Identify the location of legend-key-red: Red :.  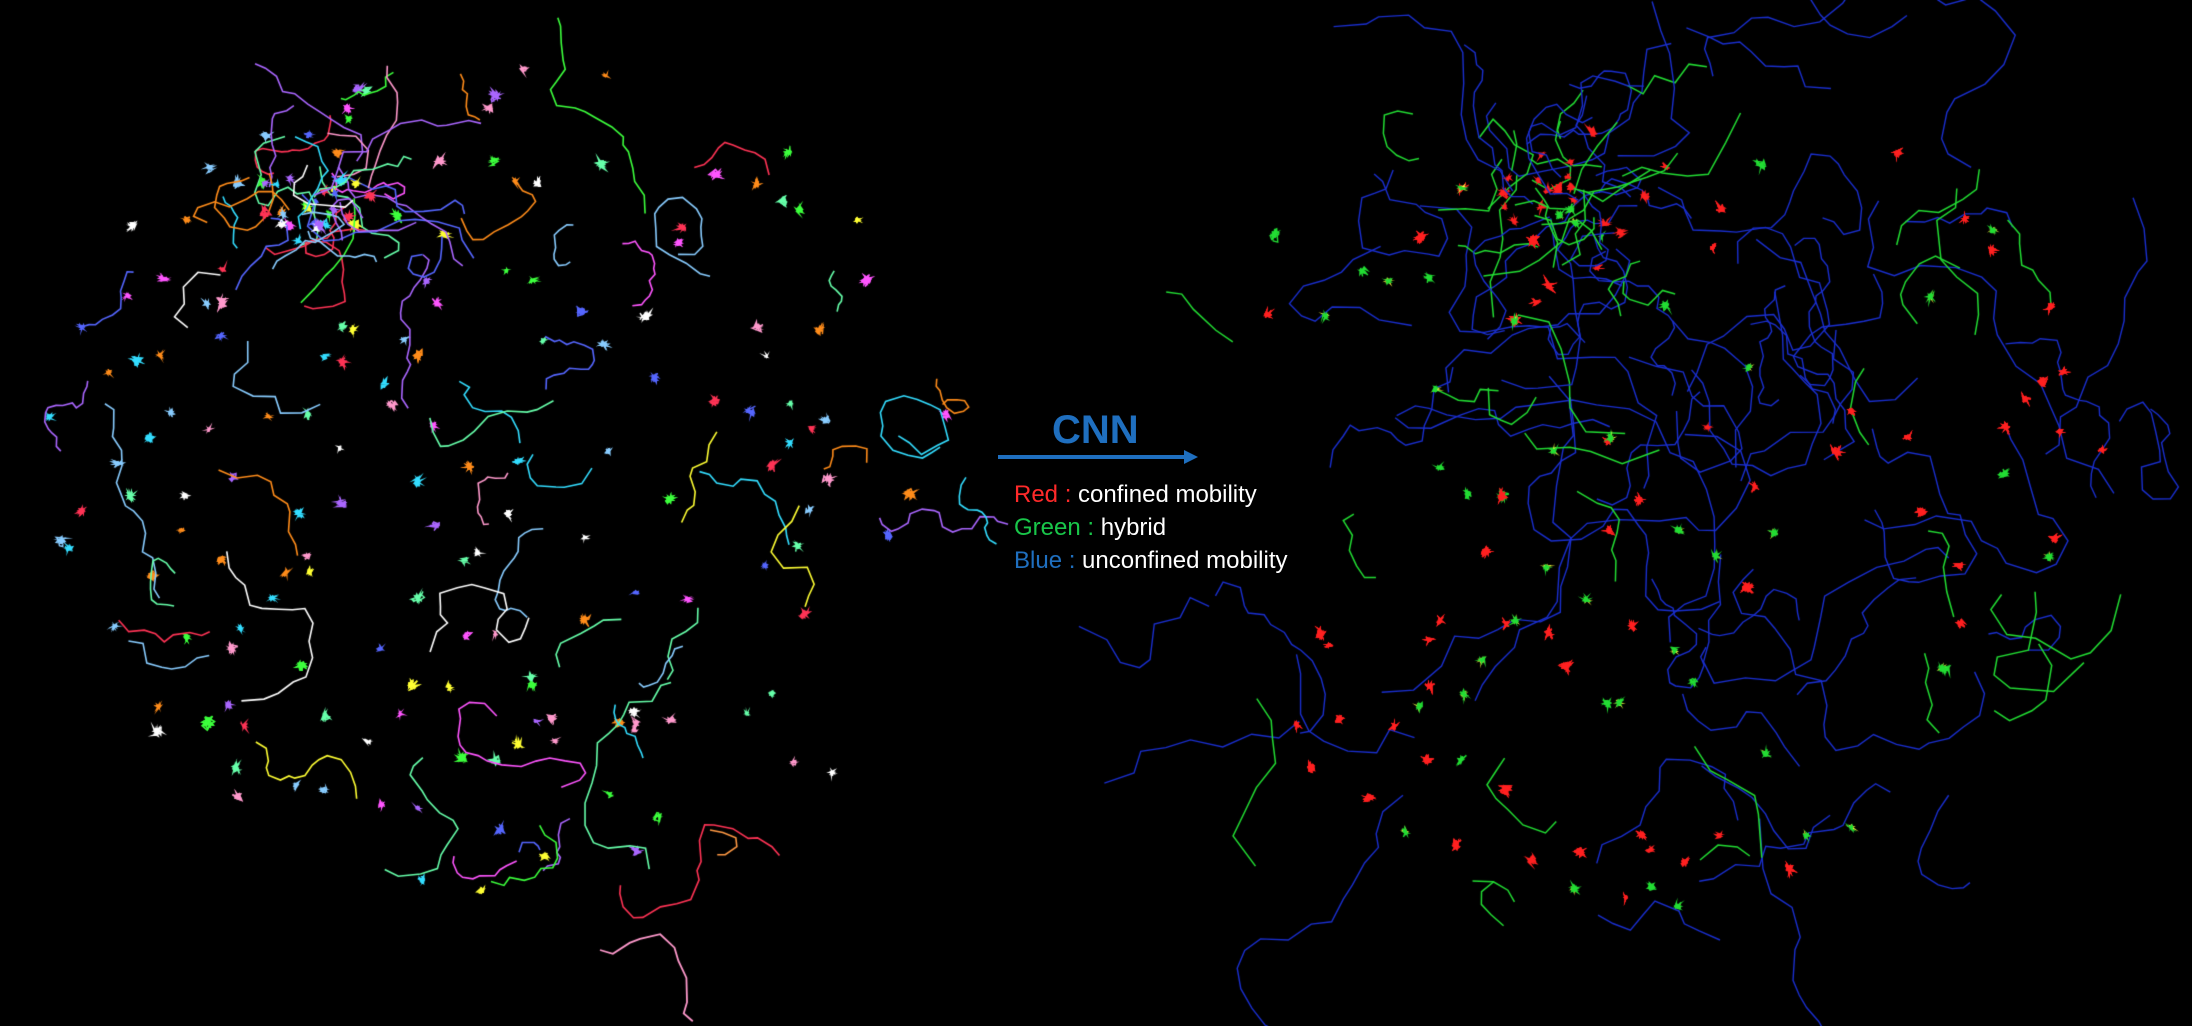
(1043, 494).